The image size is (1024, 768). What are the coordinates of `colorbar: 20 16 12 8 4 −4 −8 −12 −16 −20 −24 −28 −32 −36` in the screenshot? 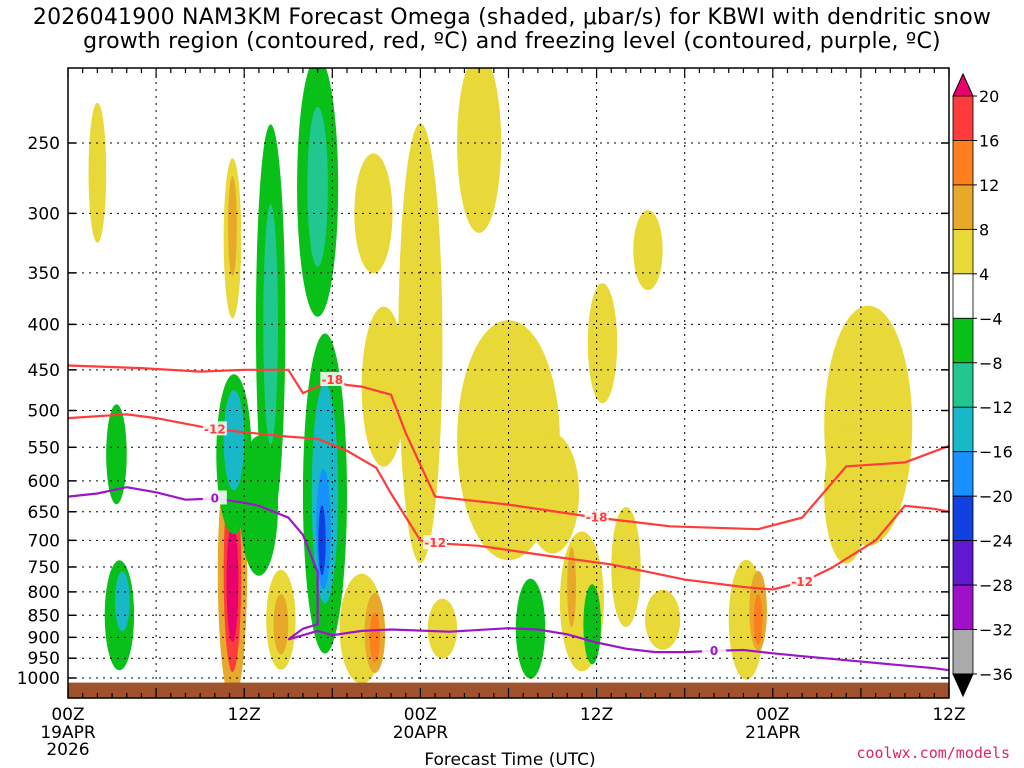 It's located at (982, 385).